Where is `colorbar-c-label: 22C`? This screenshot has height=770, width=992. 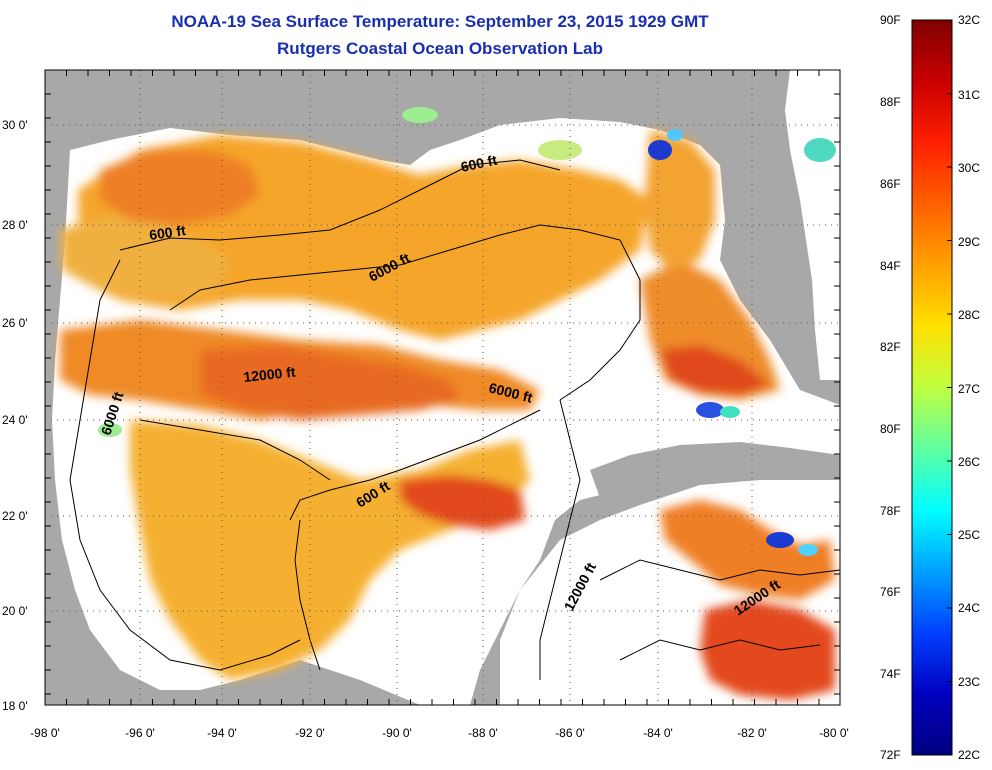 colorbar-c-label: 22C is located at coordinates (969, 755).